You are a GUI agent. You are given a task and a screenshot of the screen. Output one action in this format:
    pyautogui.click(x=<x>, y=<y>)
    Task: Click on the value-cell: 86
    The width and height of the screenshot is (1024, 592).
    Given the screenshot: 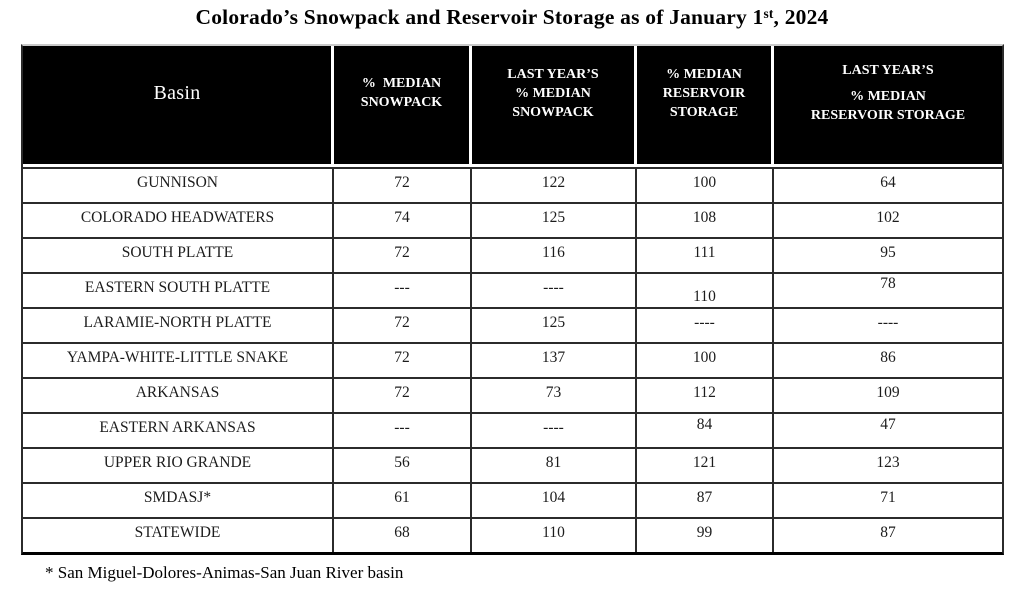 What is the action you would take?
    pyautogui.click(x=888, y=359)
    